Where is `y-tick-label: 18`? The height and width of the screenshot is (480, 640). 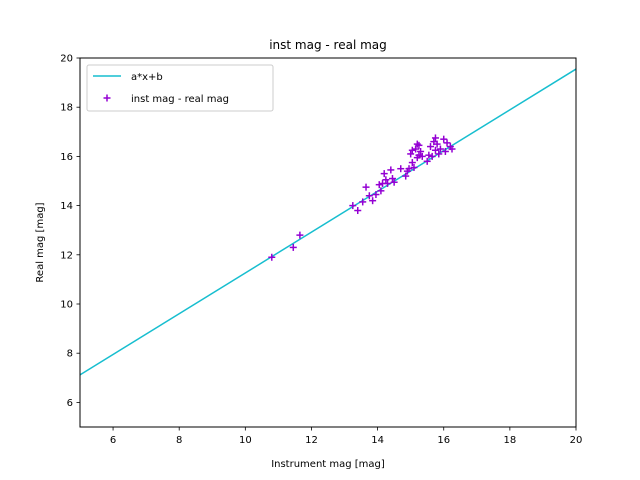
y-tick-label: 18 is located at coordinates (66, 108).